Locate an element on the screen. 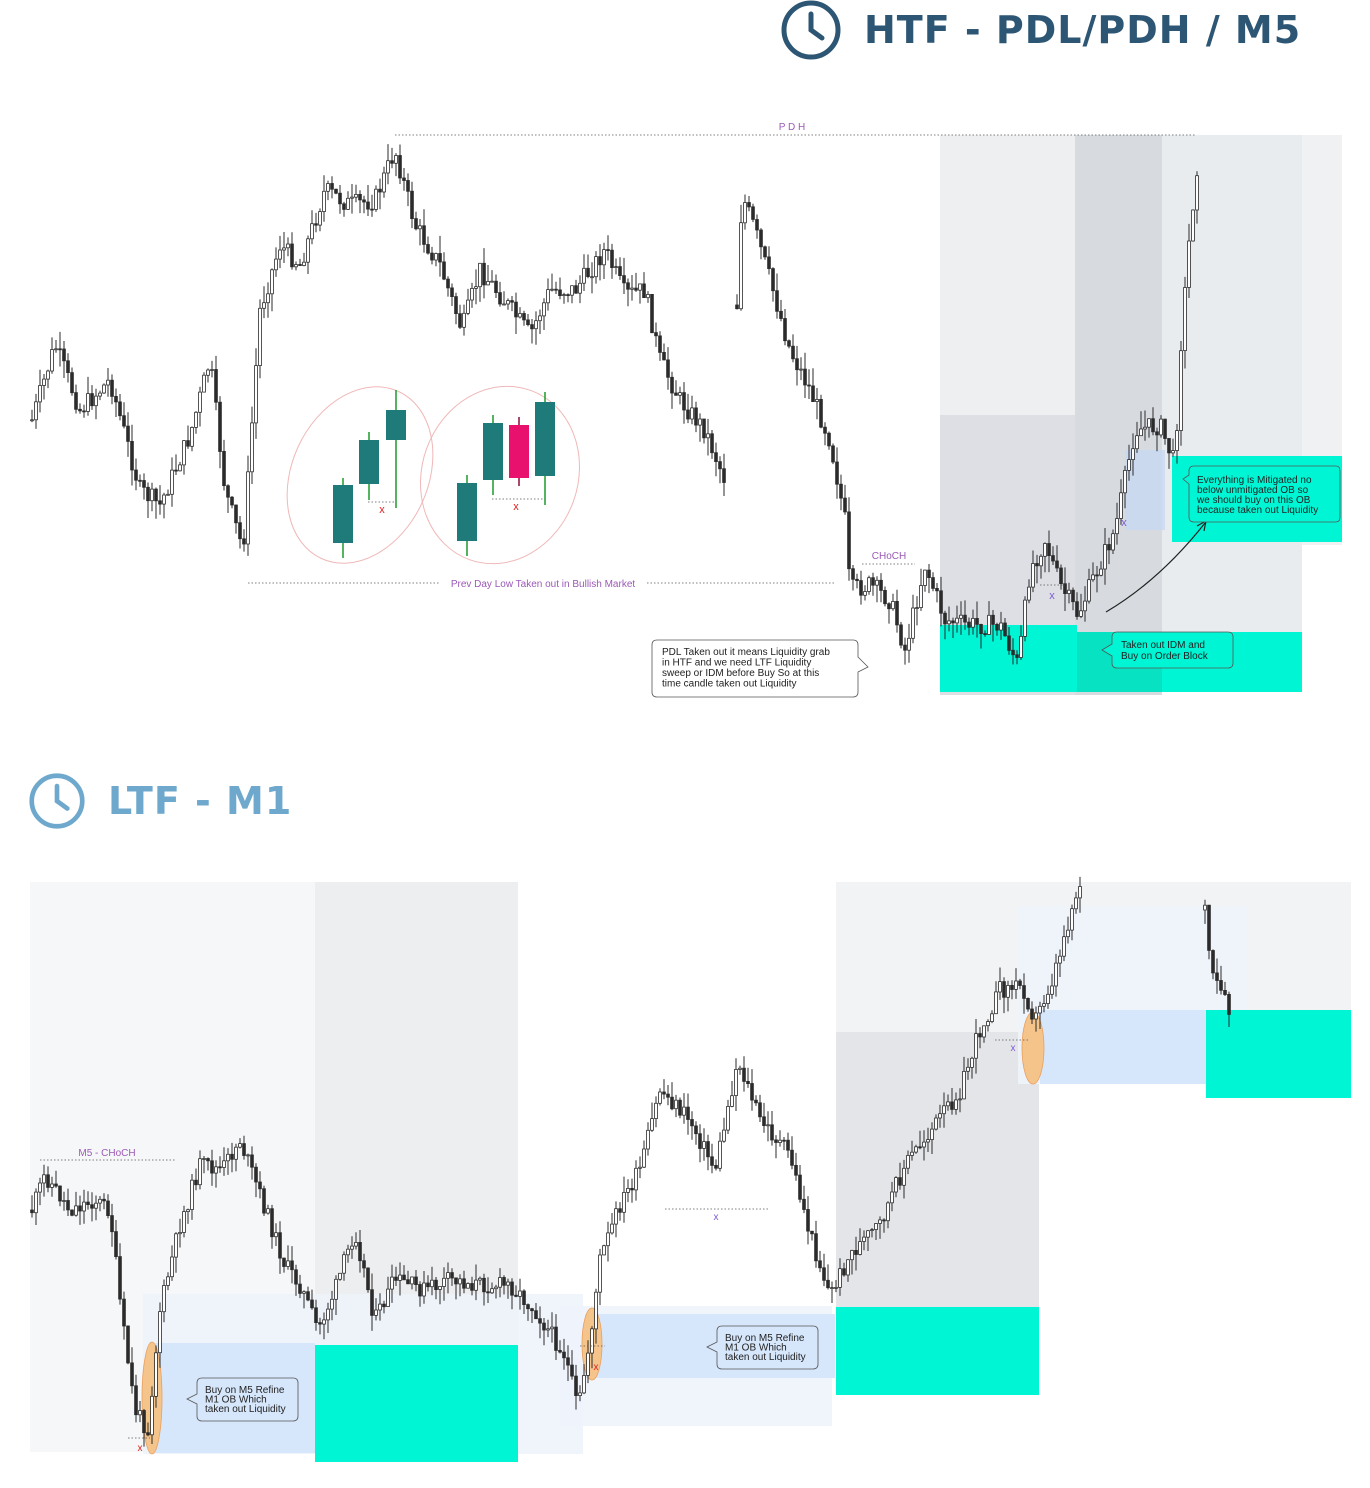  order-block-zone is located at coordinates (416, 1403).